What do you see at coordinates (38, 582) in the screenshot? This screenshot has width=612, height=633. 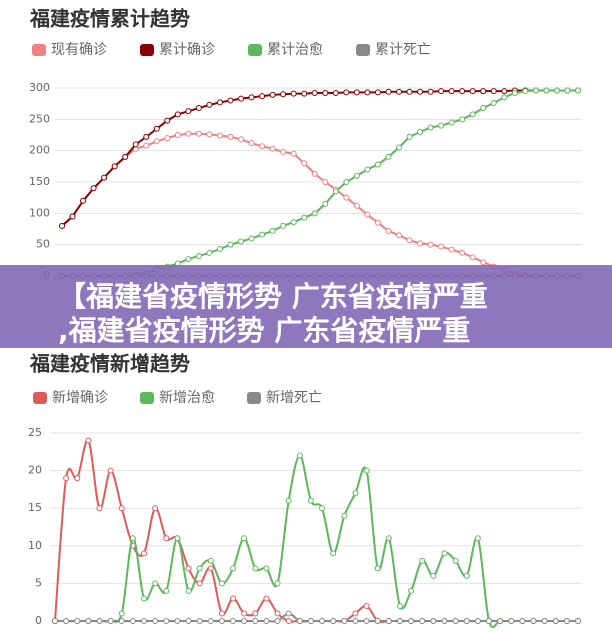 I see `y-tick-label: 5` at bounding box center [38, 582].